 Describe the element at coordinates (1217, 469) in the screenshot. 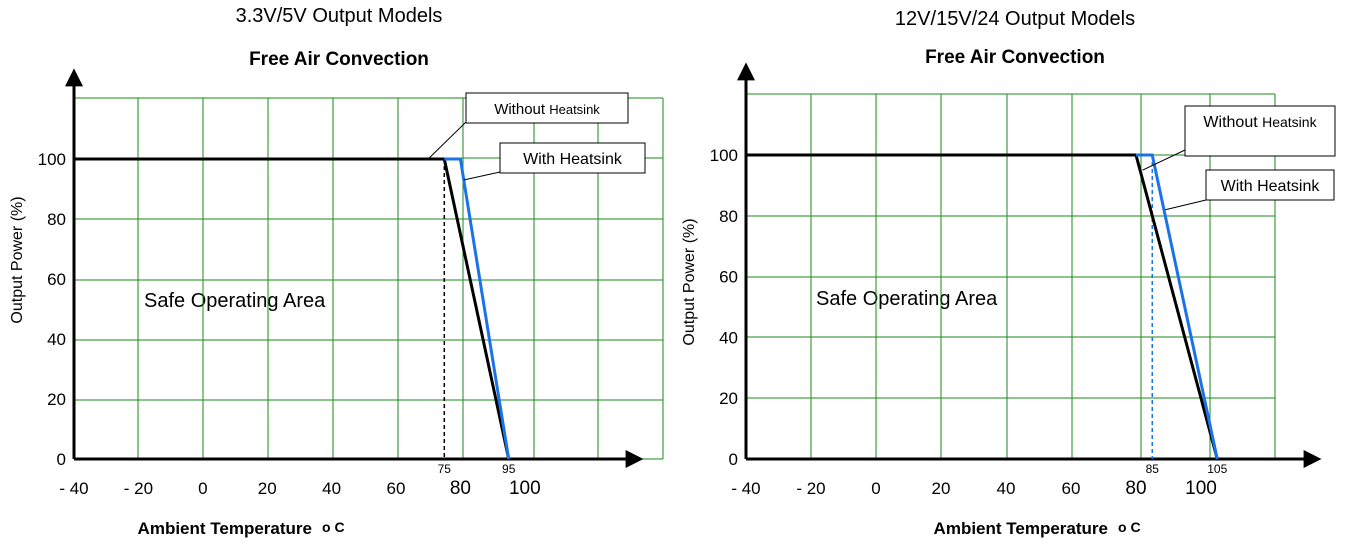

I see `marker-label: 105` at that location.